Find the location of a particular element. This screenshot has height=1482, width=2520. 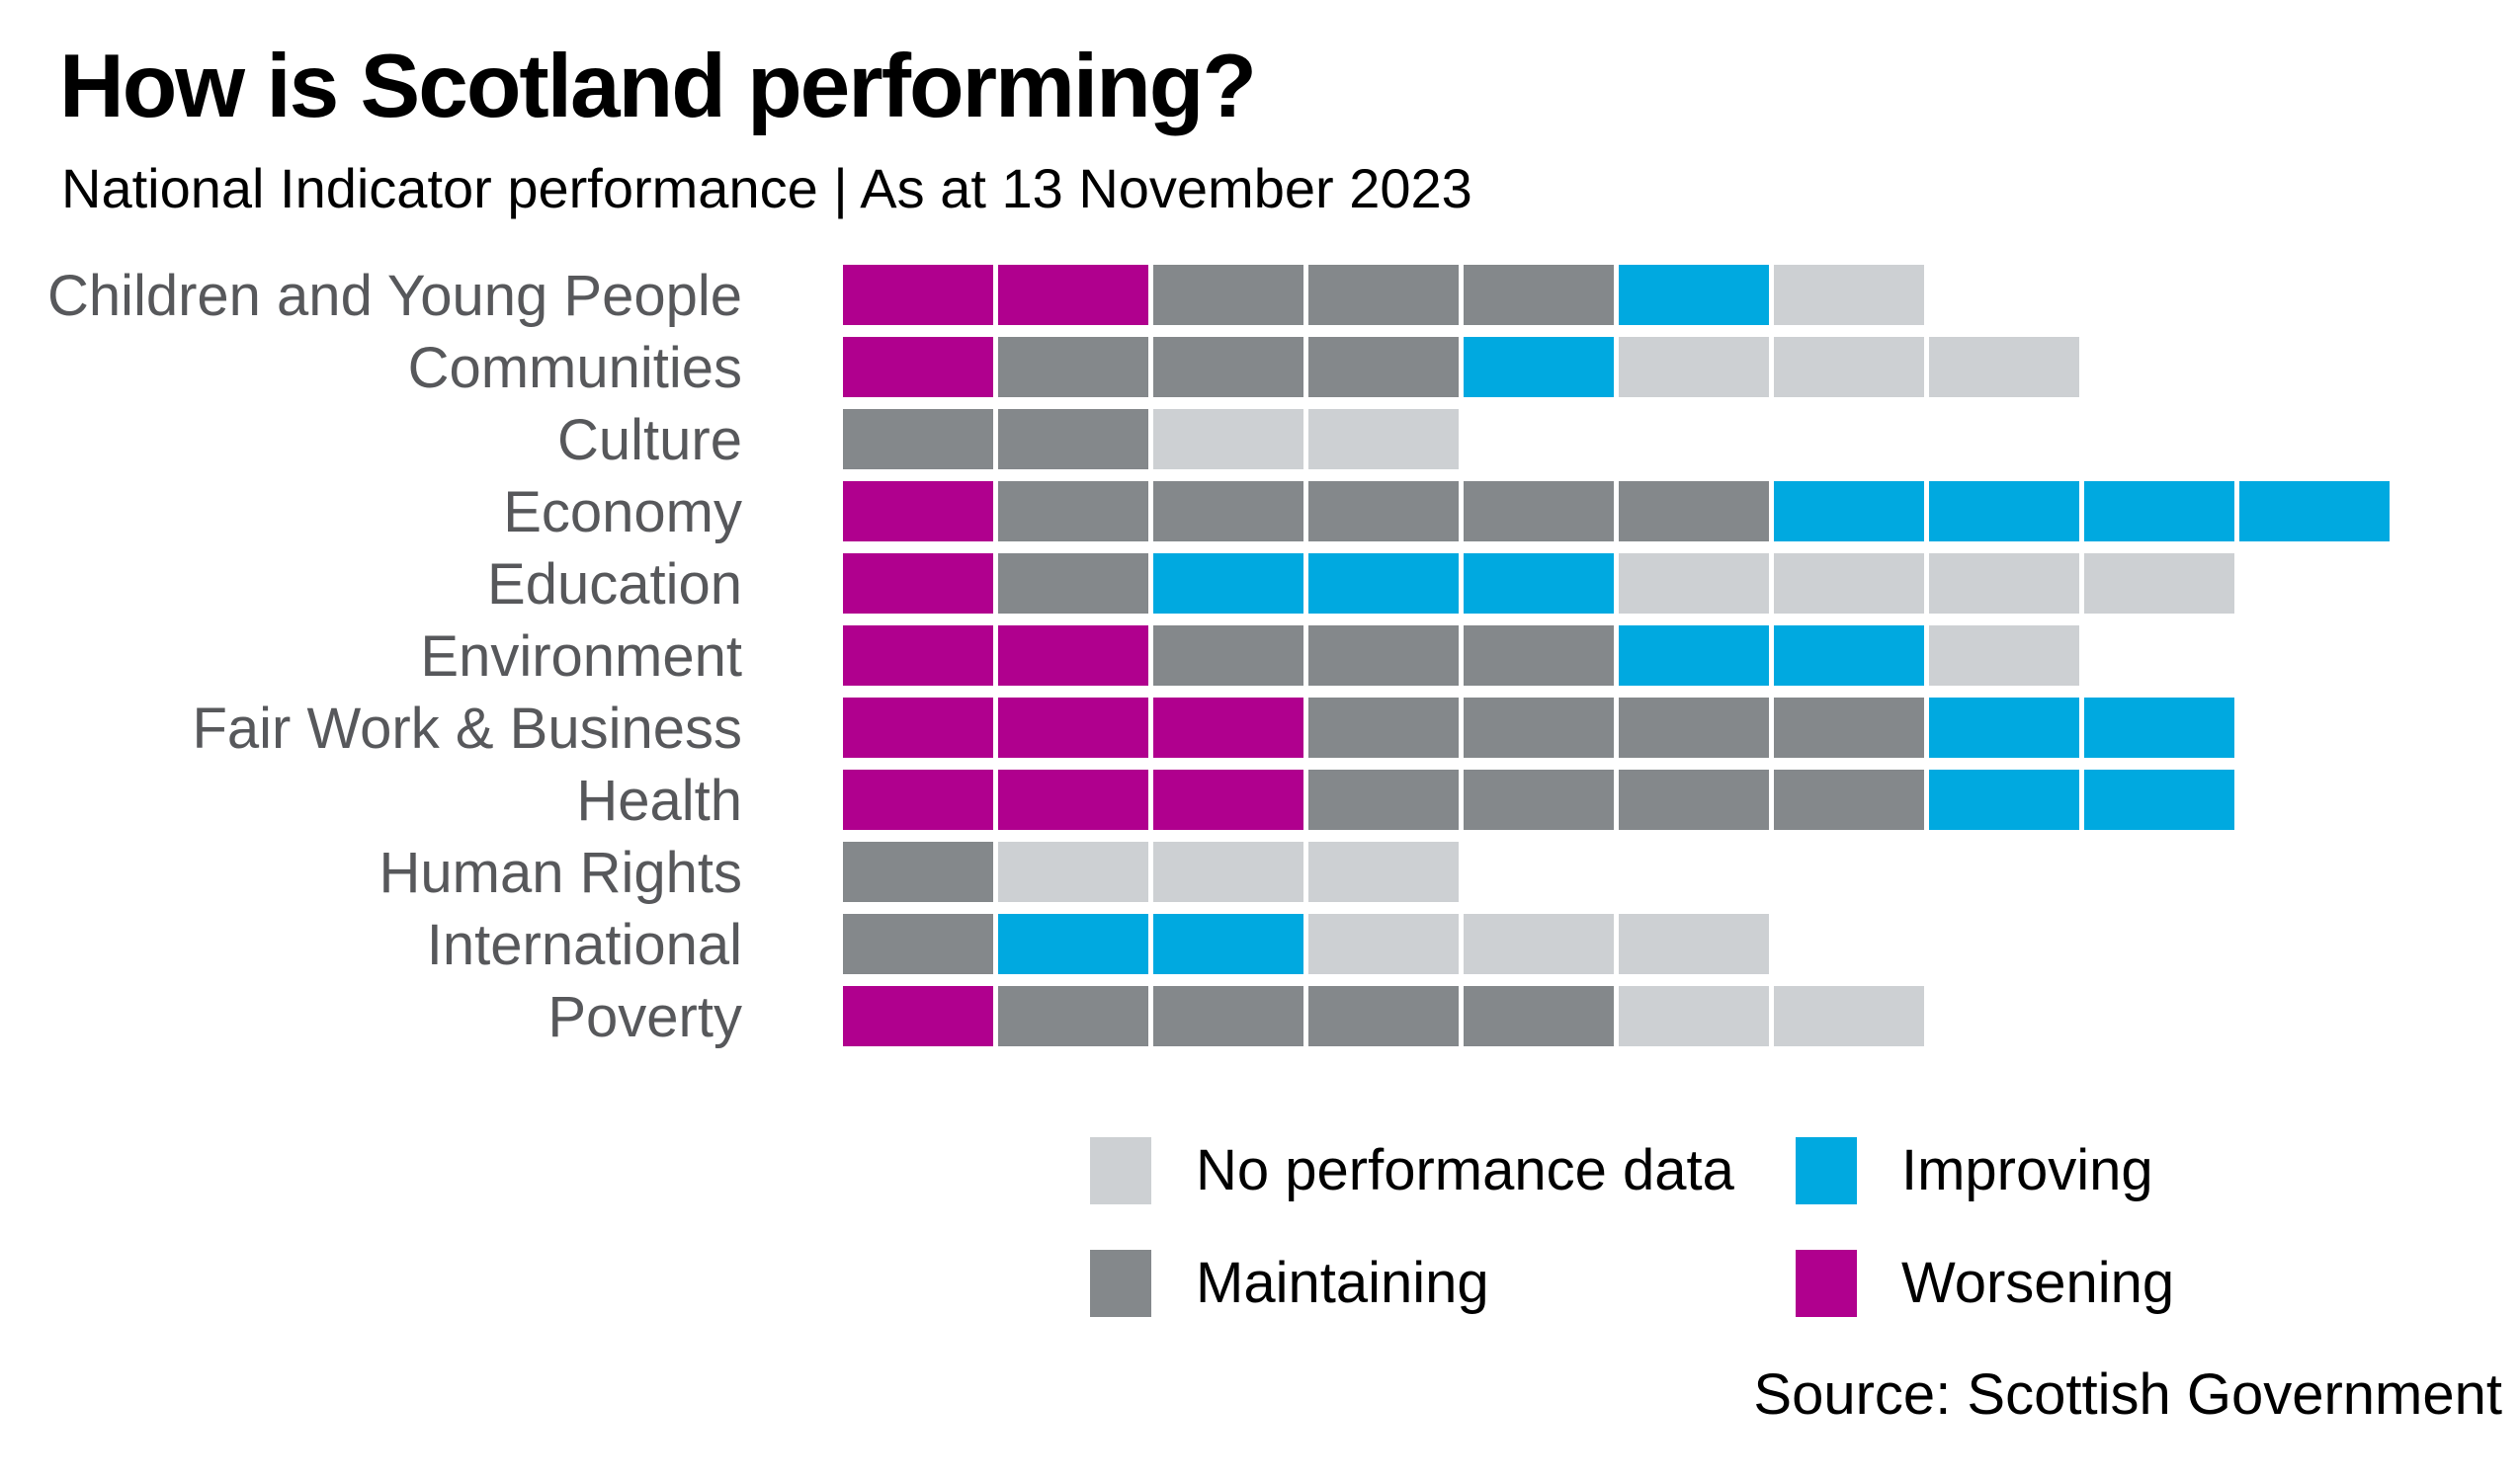

category-row: Culture is located at coordinates (1195, 440).